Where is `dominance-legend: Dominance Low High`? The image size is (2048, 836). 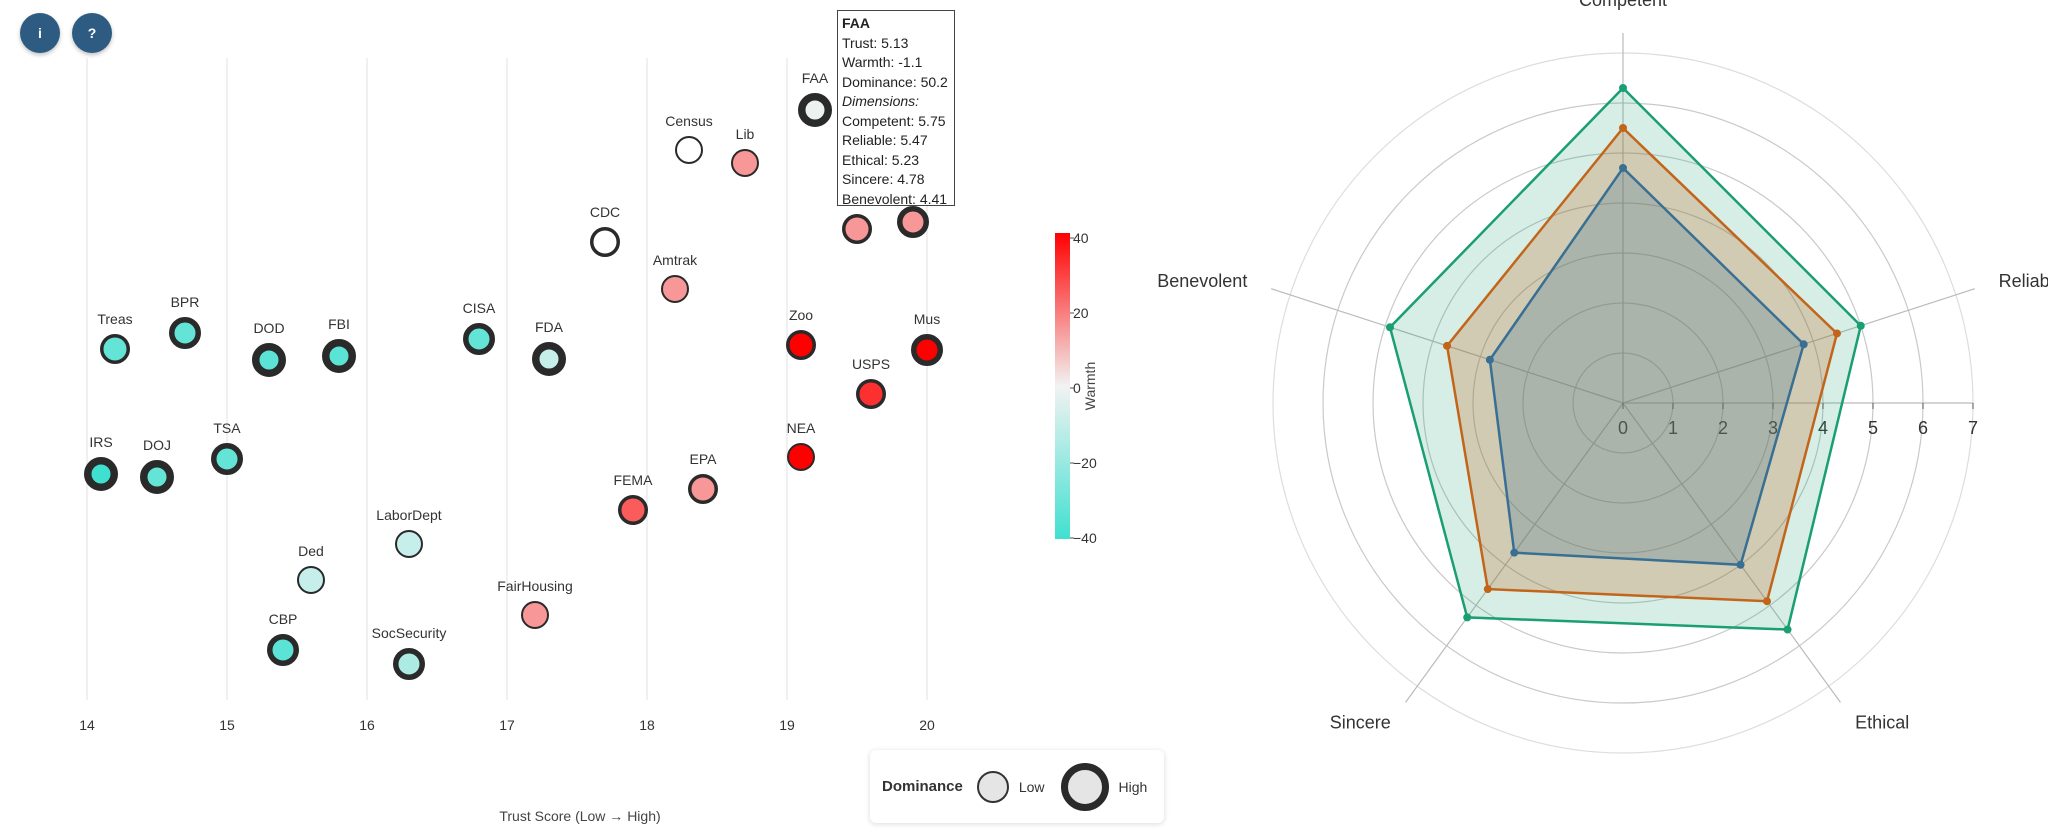 dominance-legend: Dominance Low High is located at coordinates (1017, 786).